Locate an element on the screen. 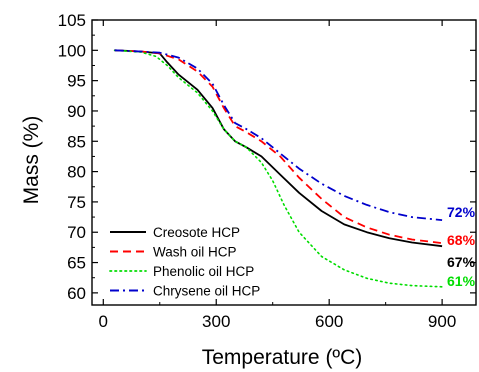 The image size is (479, 372). y-tick-label: 70 is located at coordinates (76, 232).